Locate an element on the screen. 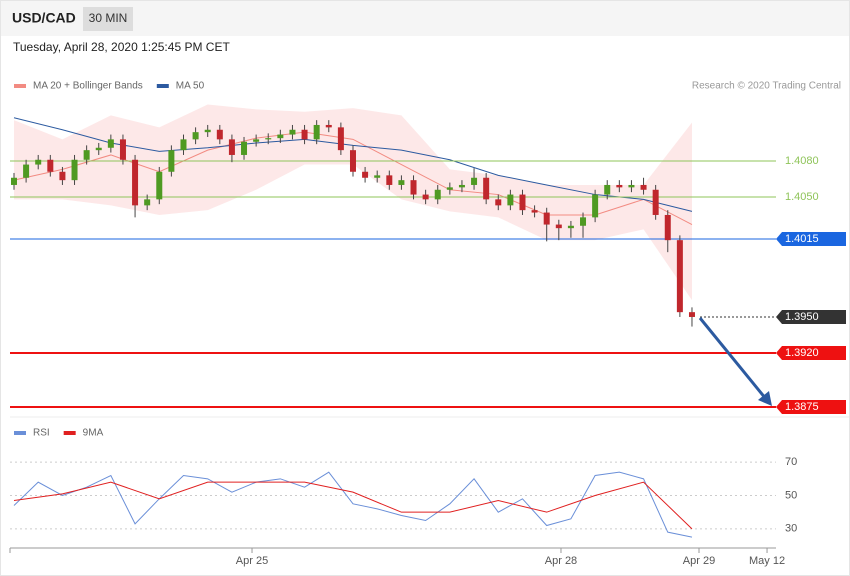  legend-label: MA 50 is located at coordinates (190, 86).